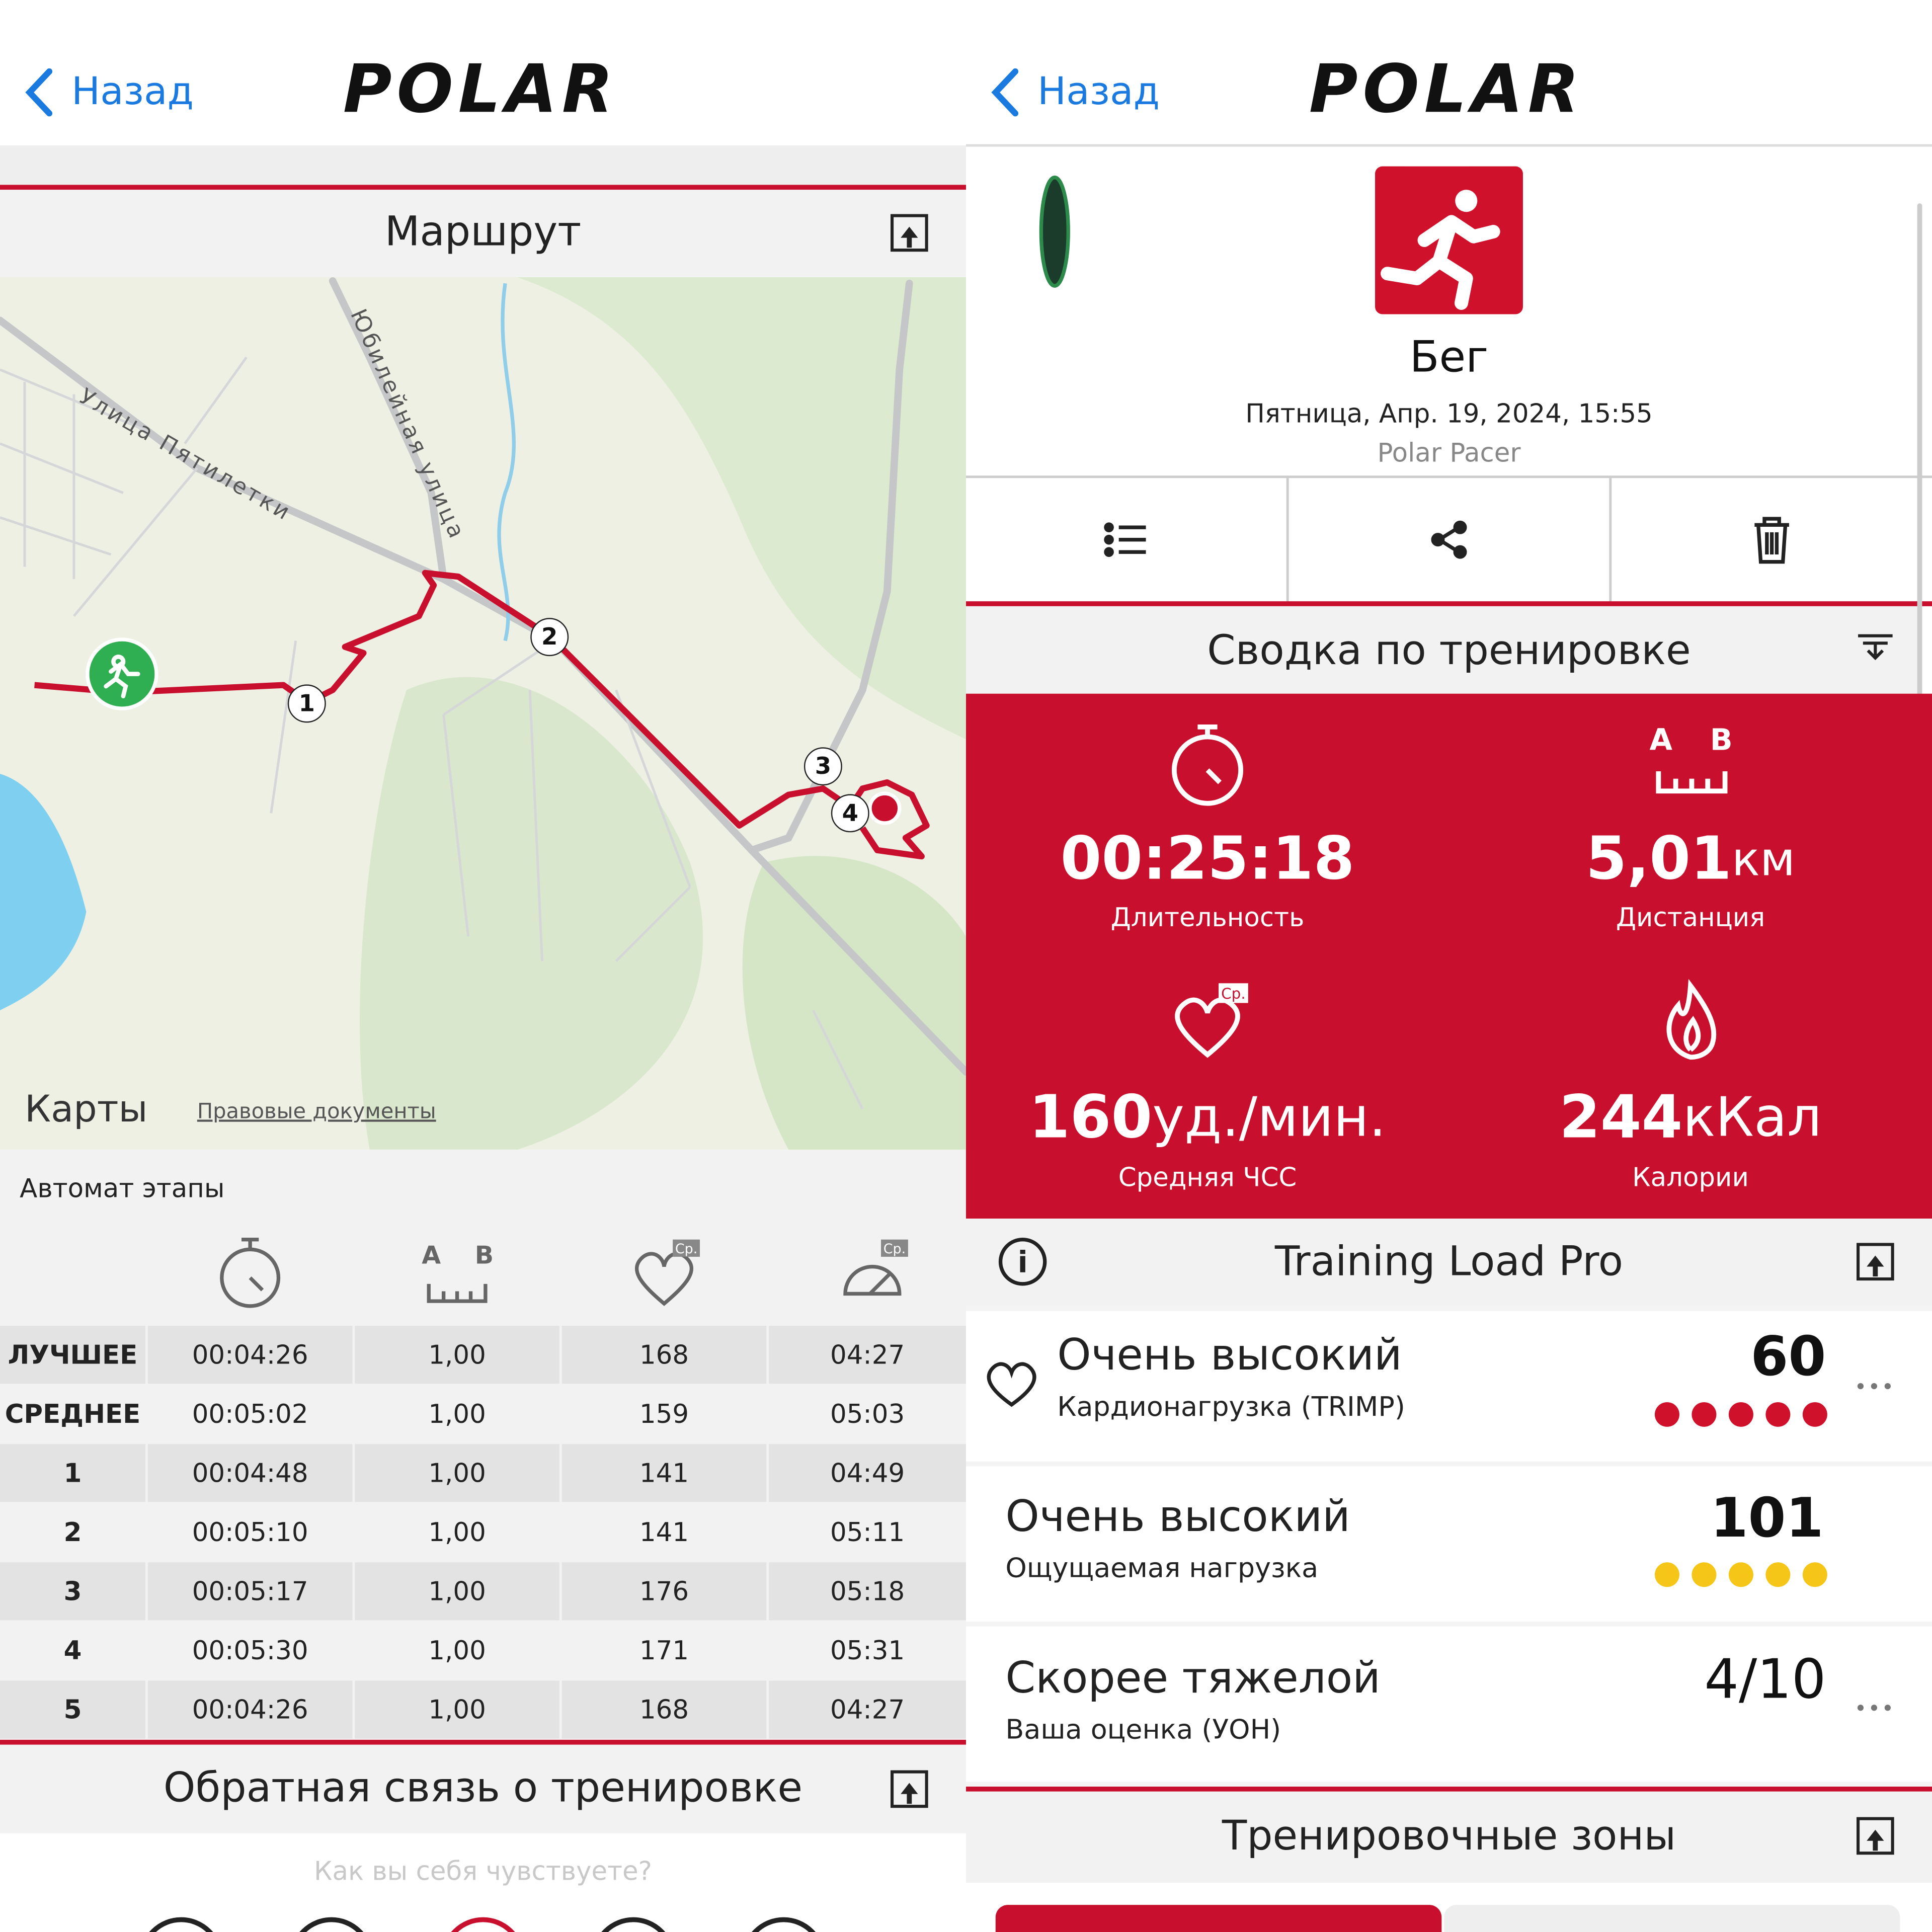 The width and height of the screenshot is (1932, 1932). I want to click on feedback-prompt: Как вы себя чувствуете?, so click(483, 1871).